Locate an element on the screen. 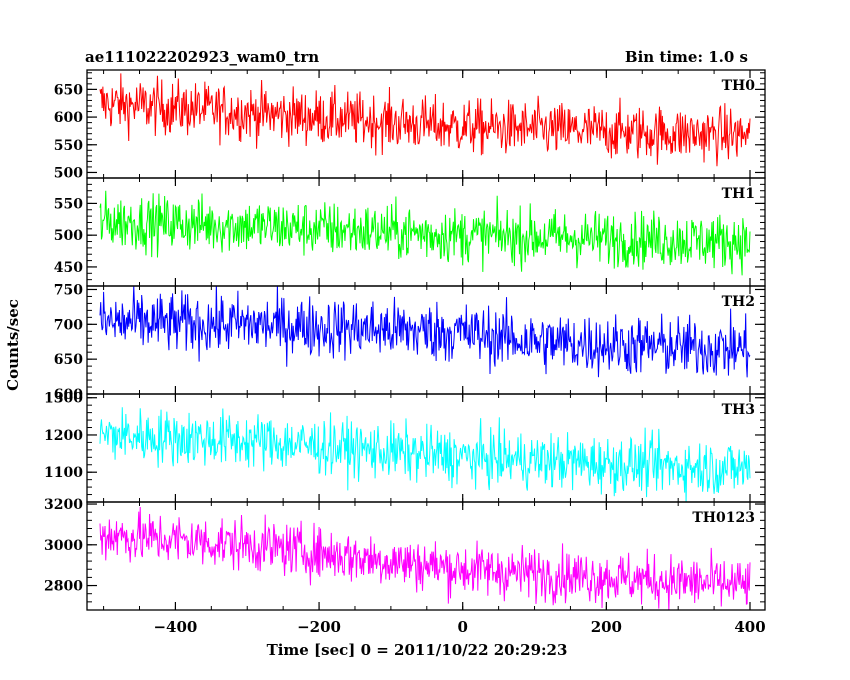 This screenshot has height=680, width=850. panel-th1: 450 500 550 TH1 is located at coordinates (410, 232).